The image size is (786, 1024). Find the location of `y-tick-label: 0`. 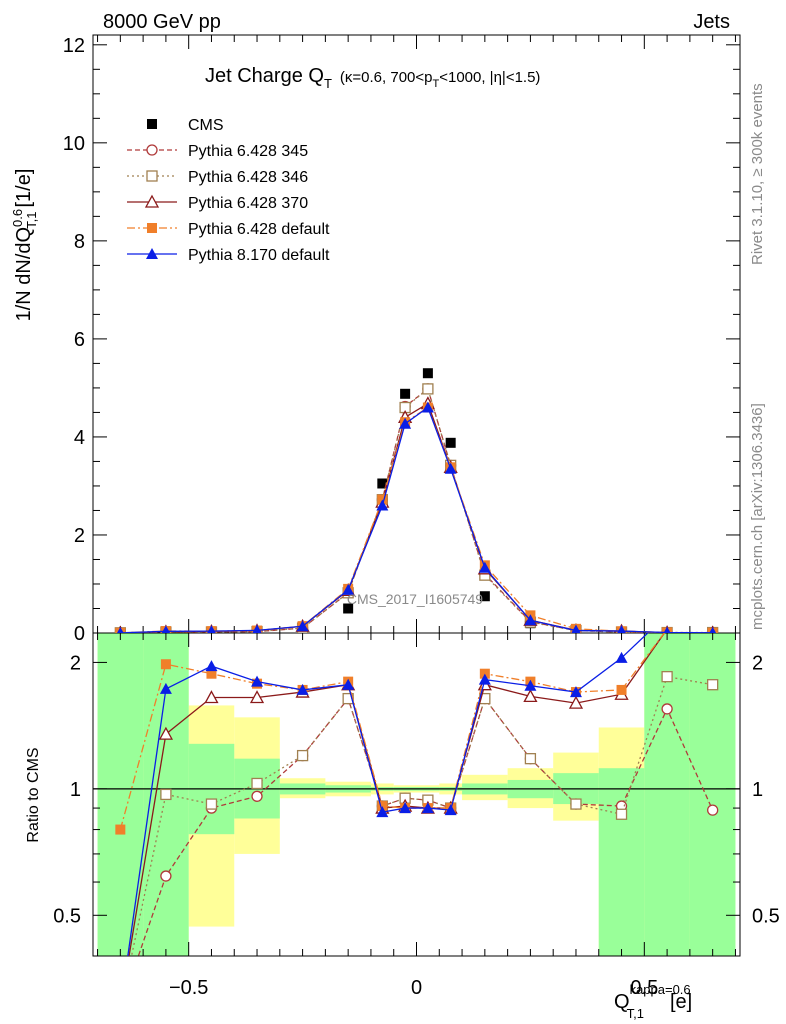

y-tick-label: 0 is located at coordinates (79, 634).